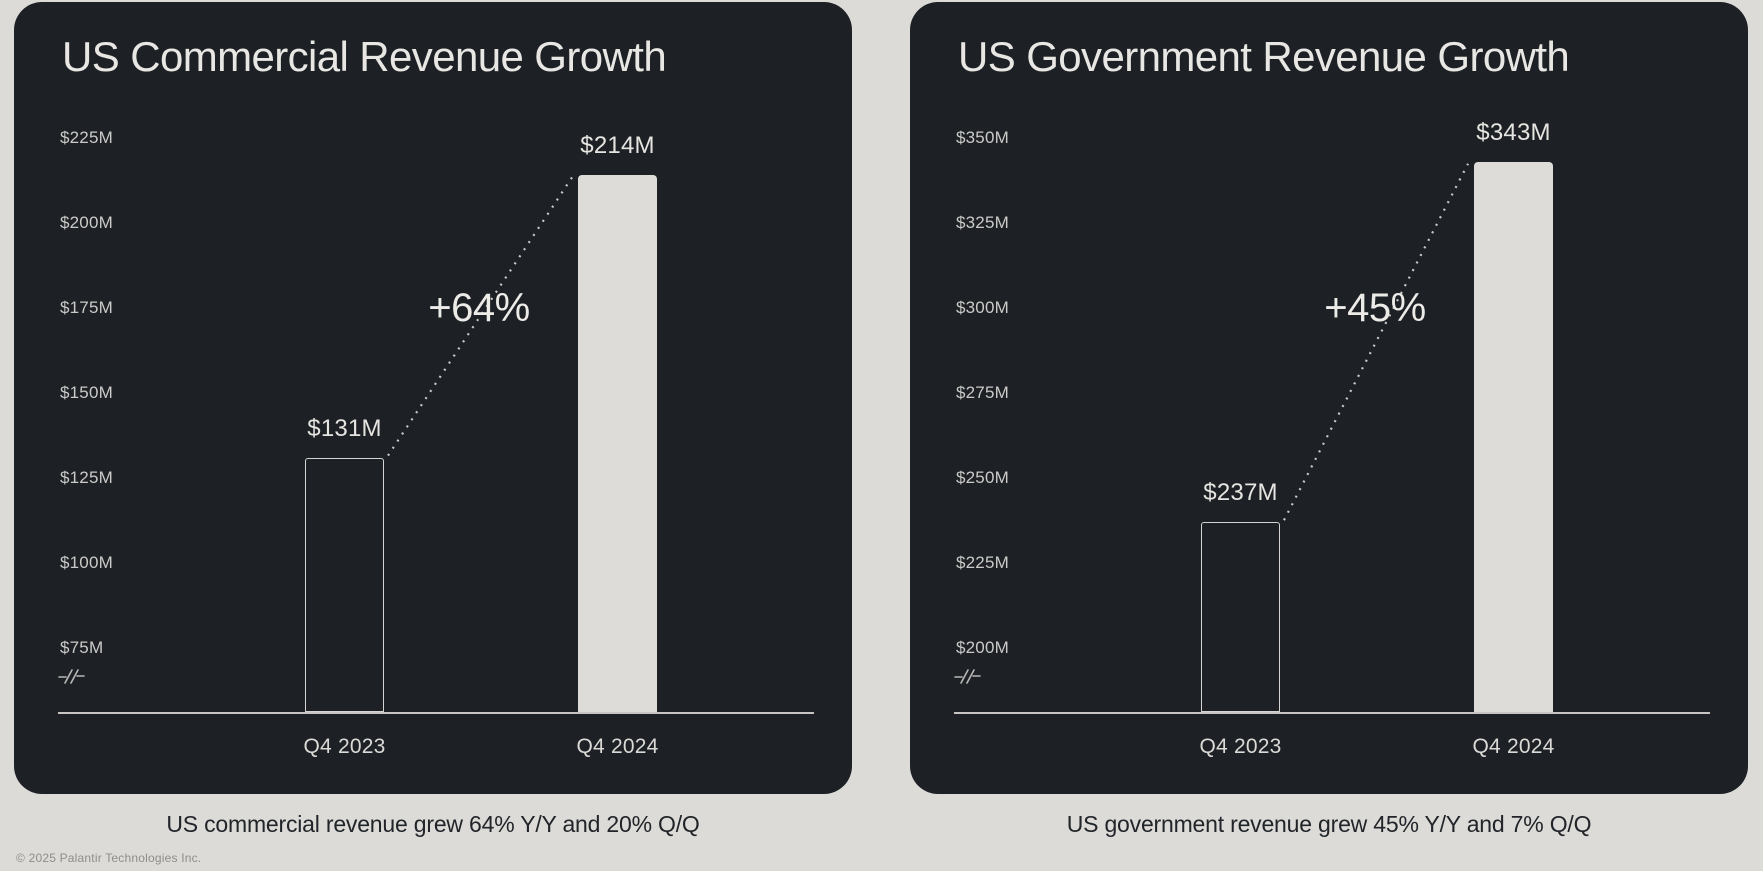 The image size is (1763, 871). Describe the element at coordinates (1513, 132) in the screenshot. I see `bar-value-label: $343M` at that location.